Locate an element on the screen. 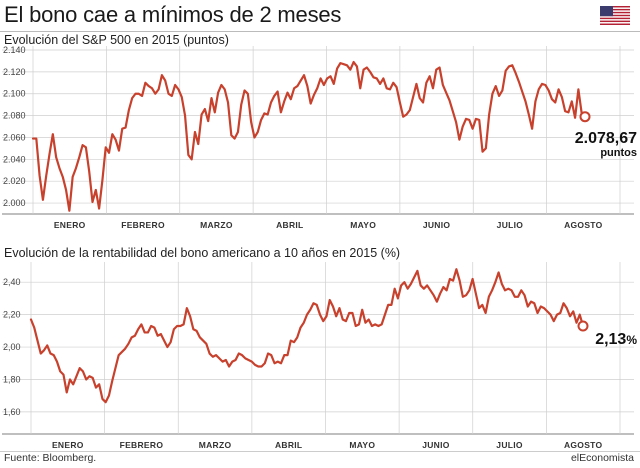  y-tick-label: 1,80 is located at coordinates (12, 379).